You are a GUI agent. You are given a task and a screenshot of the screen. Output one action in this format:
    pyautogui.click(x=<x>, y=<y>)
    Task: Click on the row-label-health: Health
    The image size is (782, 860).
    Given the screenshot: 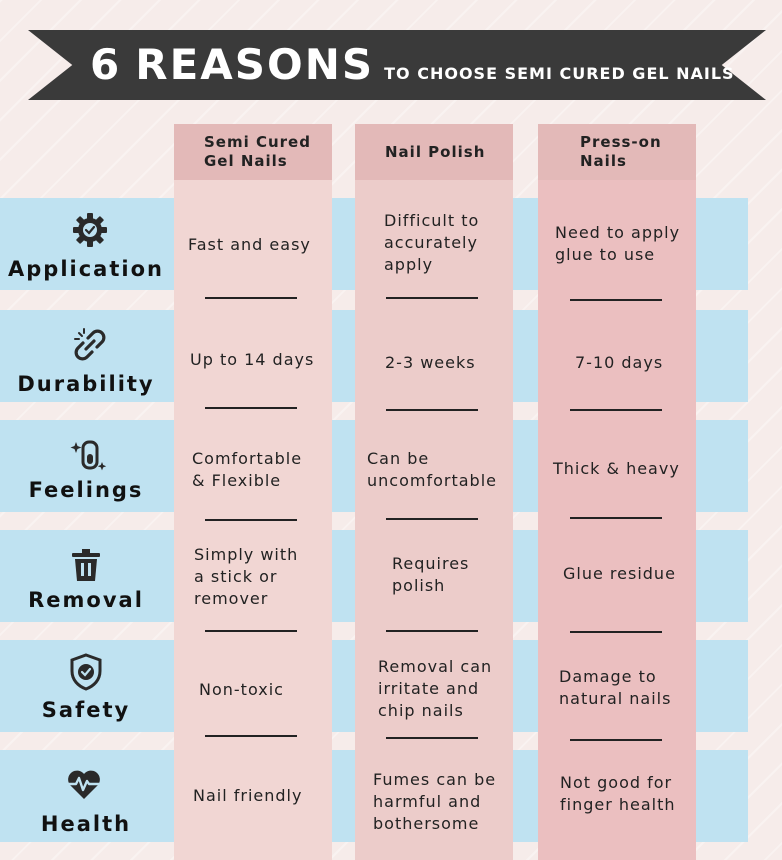 What is the action you would take?
    pyautogui.click(x=86, y=824)
    